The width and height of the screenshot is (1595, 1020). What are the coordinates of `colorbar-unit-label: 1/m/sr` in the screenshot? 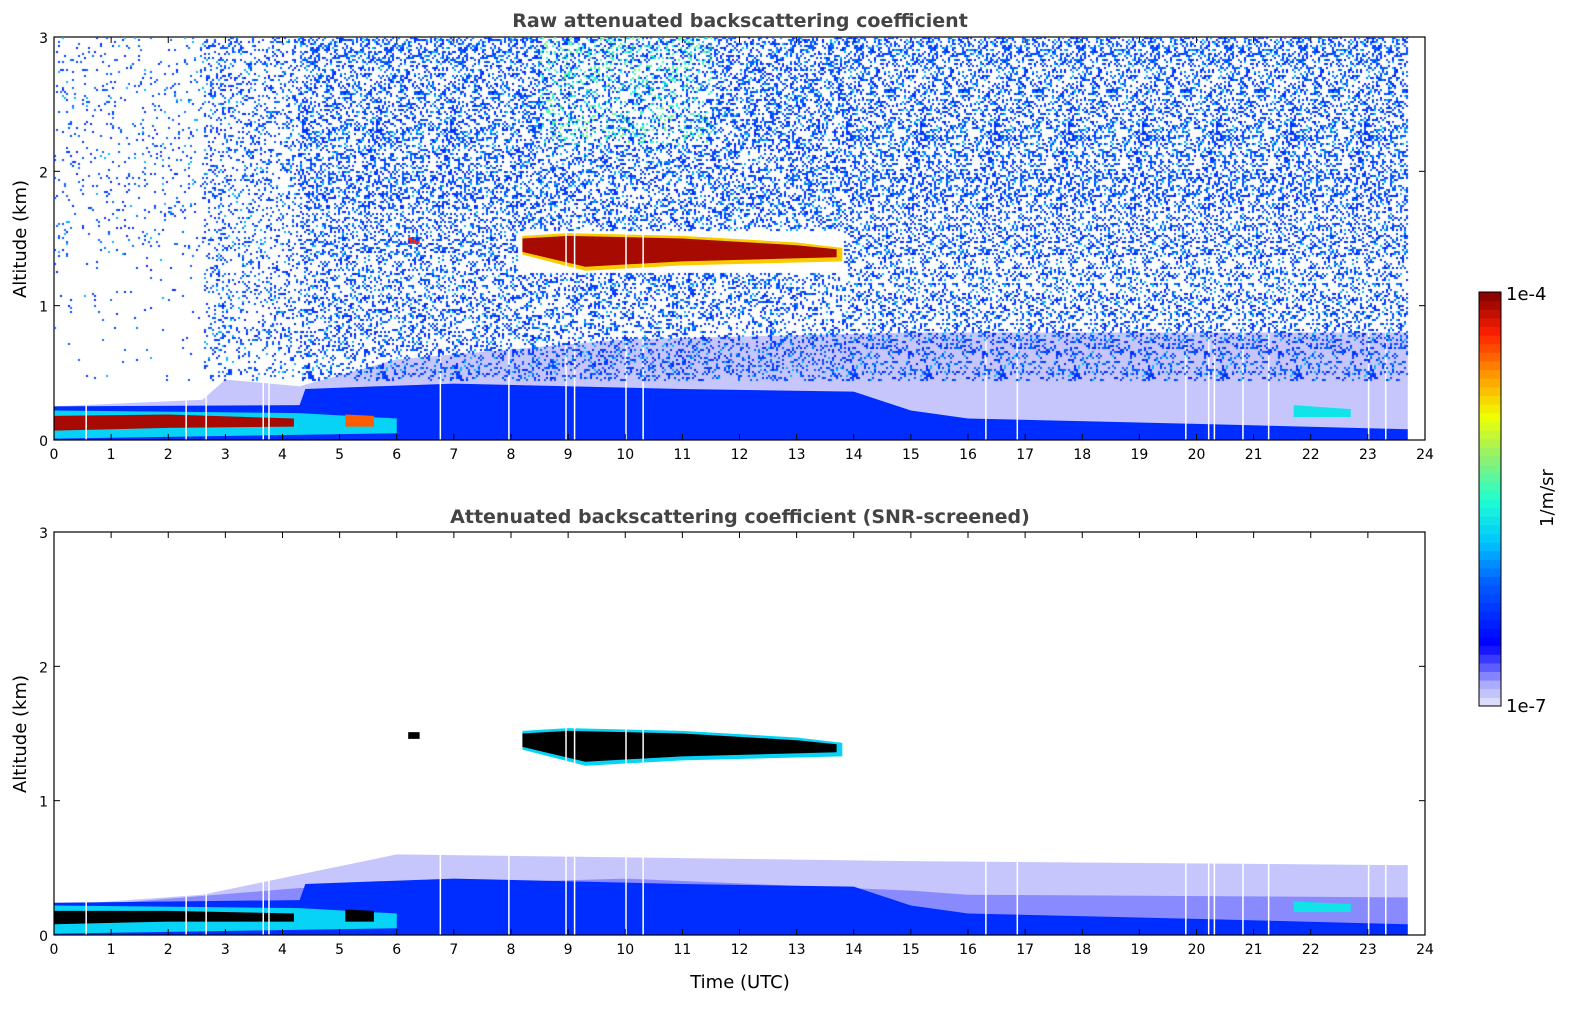 It's located at (1547, 497).